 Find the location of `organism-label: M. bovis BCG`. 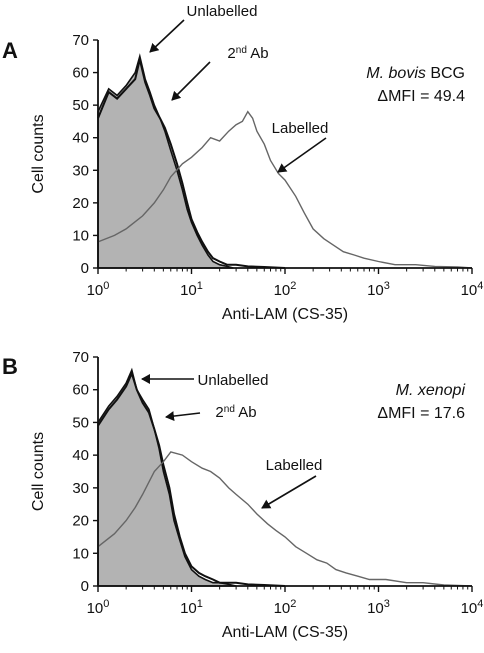

organism-label: M. bovis BCG is located at coordinates (415, 73).